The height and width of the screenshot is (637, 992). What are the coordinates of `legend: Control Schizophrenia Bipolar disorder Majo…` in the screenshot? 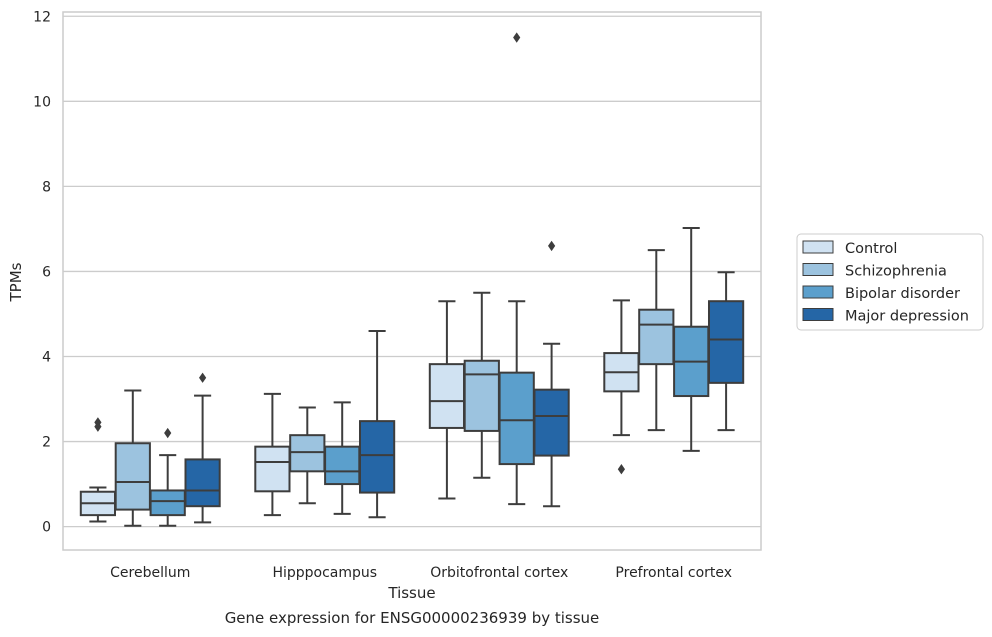 It's located at (890, 282).